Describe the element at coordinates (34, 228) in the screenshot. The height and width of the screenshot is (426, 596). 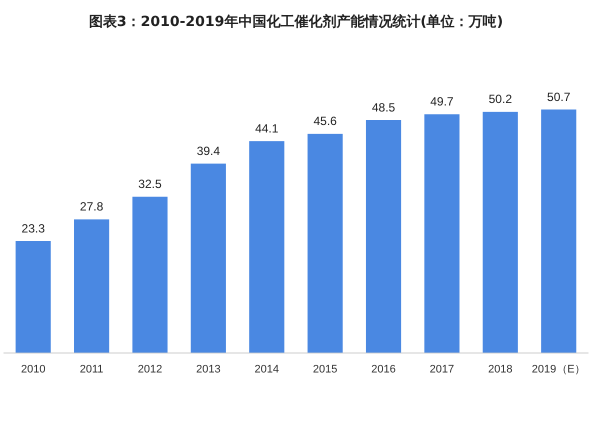
I see `data-label: 23.3` at that location.